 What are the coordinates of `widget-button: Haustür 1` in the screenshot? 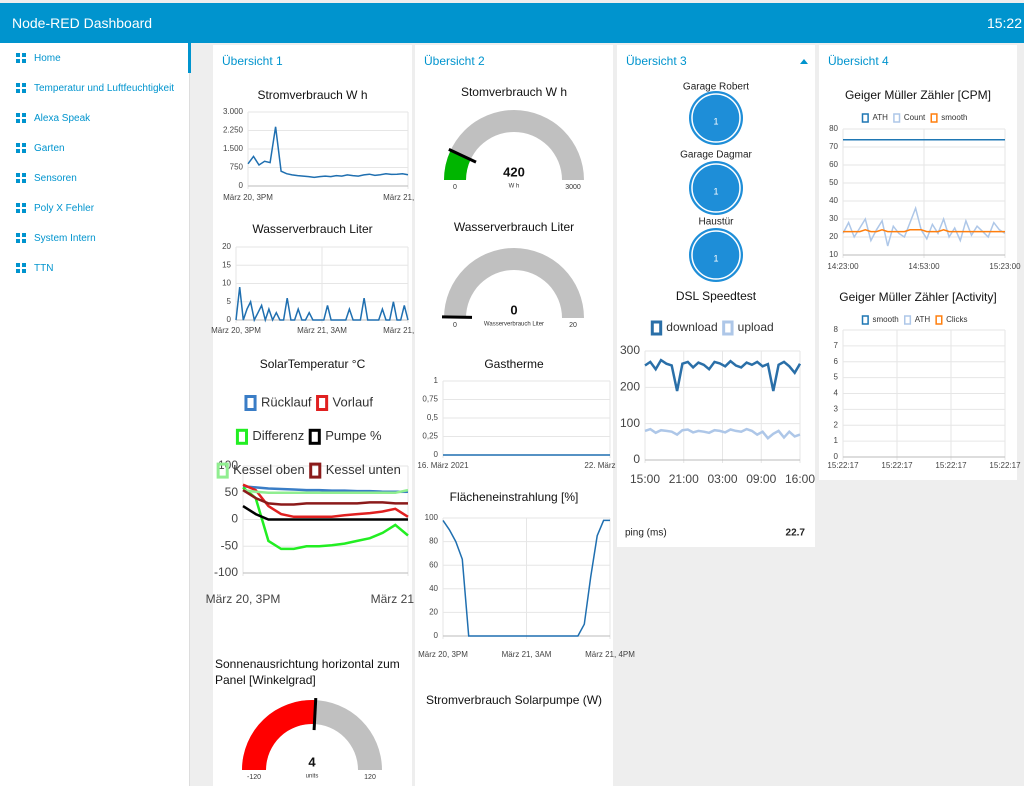 It's located at (716, 249).